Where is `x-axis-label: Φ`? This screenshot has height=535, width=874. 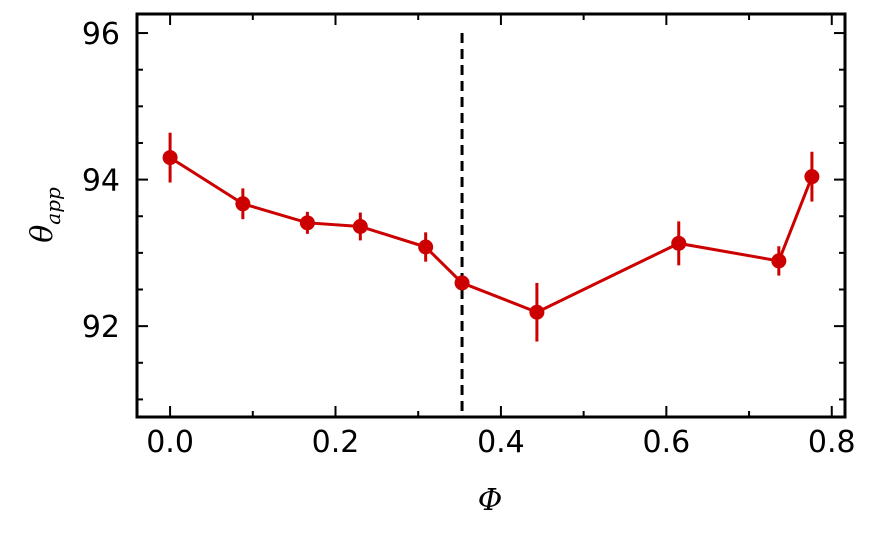
x-axis-label: Φ is located at coordinates (490, 500).